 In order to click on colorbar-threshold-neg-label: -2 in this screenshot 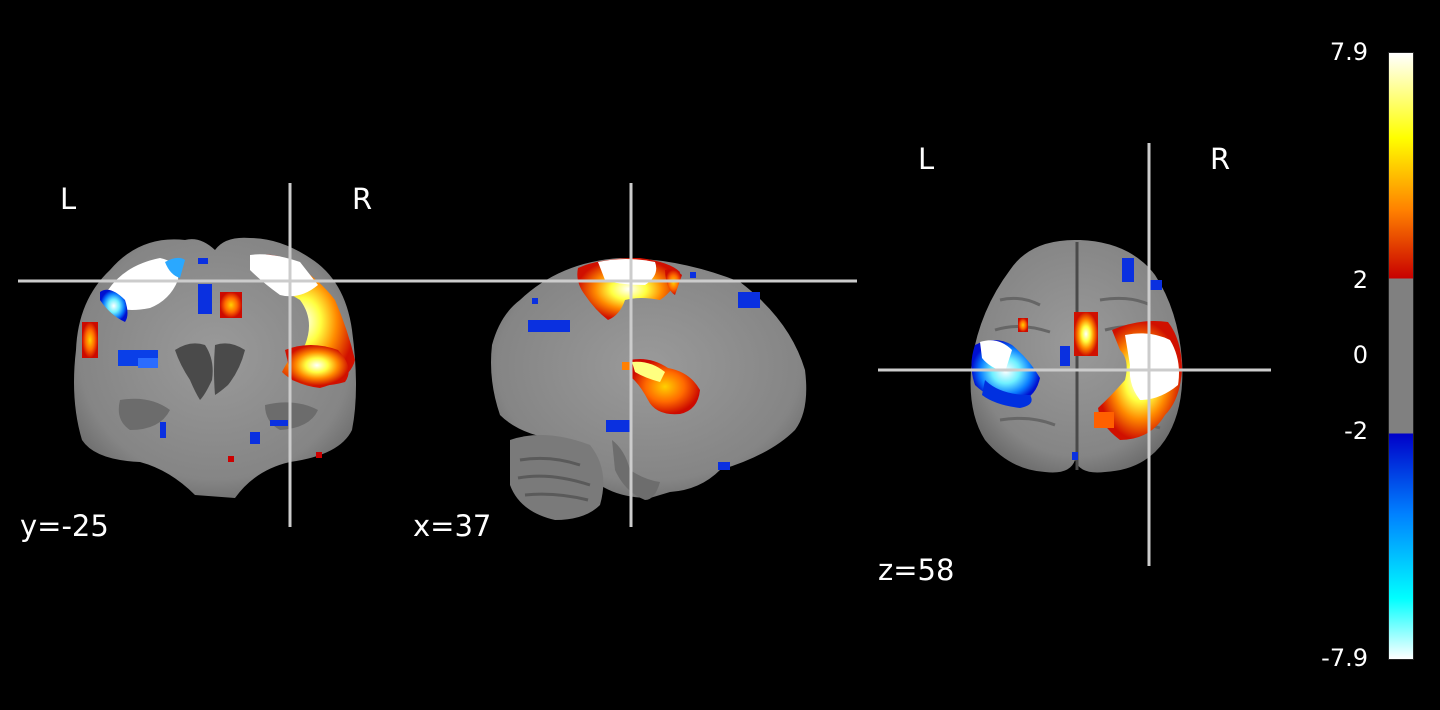, I will do `click(1356, 431)`.